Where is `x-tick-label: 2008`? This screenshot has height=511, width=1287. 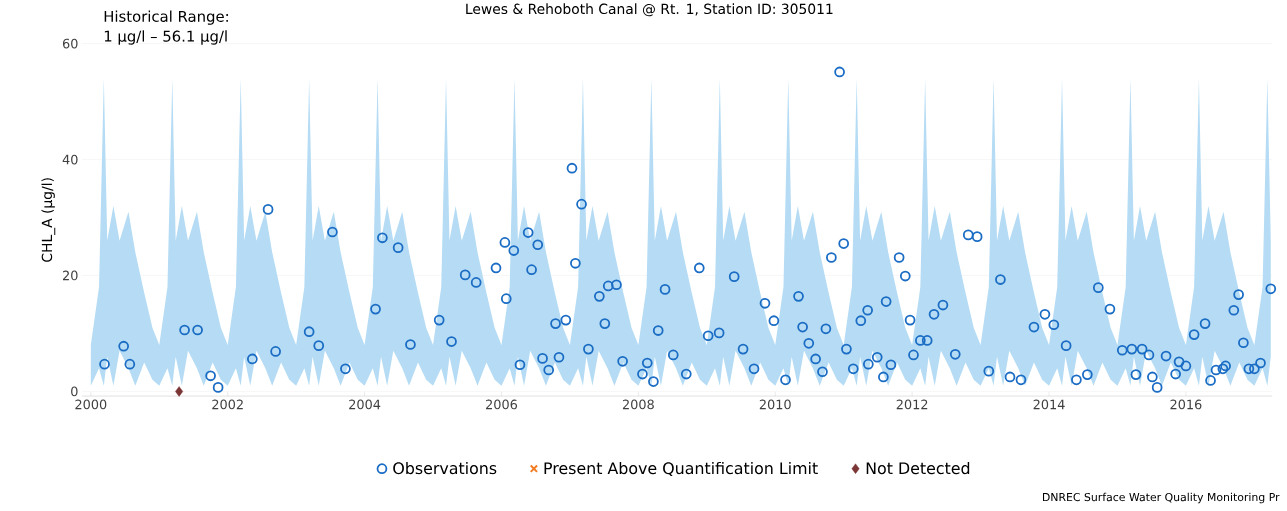
x-tick-label: 2008 is located at coordinates (638, 404).